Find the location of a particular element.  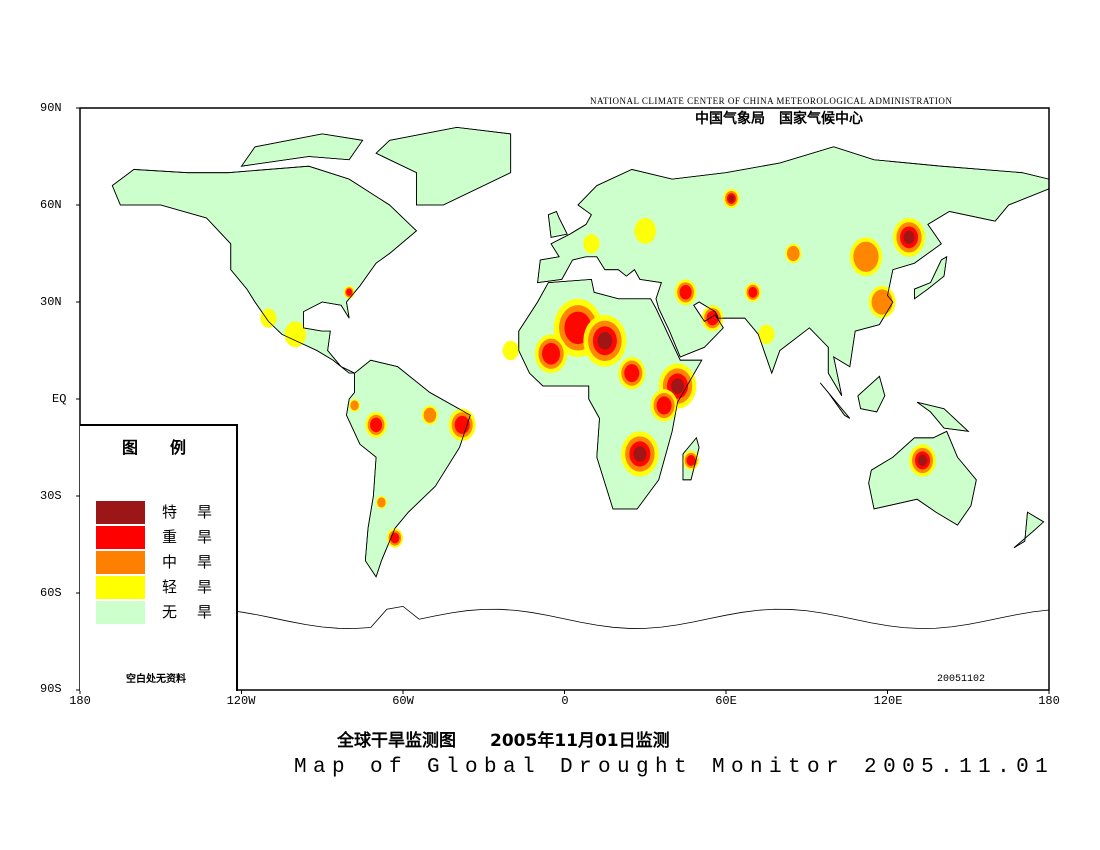

coastline-madagascar is located at coordinates (691, 458).